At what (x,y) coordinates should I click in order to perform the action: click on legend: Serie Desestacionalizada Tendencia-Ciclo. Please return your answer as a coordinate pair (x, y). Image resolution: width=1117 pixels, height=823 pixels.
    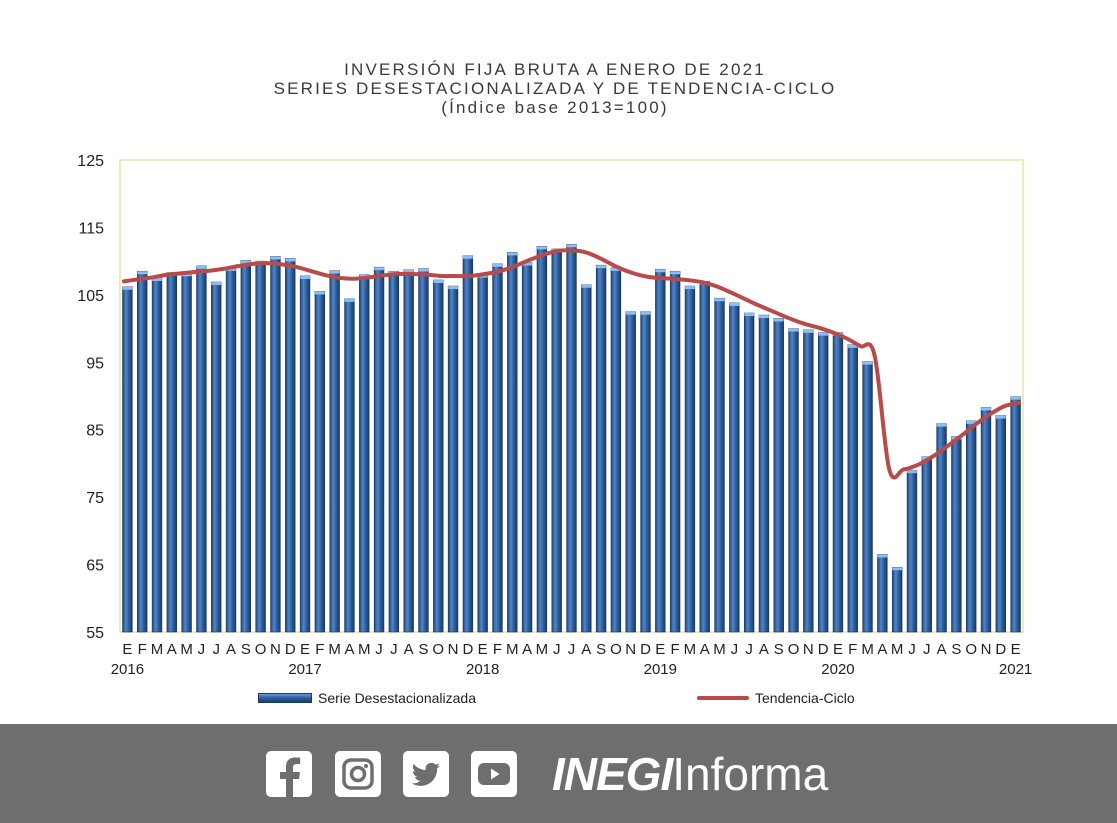
    Looking at the image, I should click on (558, 701).